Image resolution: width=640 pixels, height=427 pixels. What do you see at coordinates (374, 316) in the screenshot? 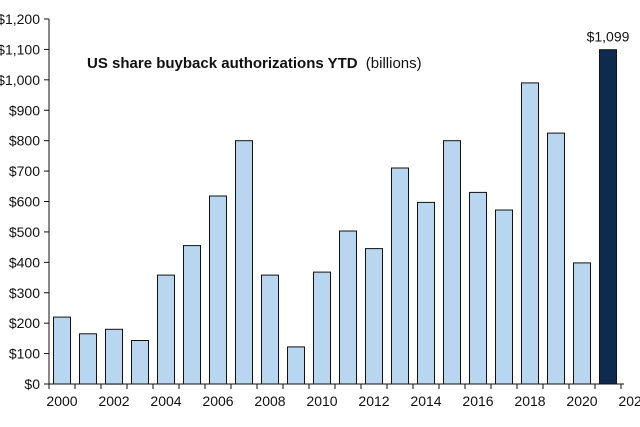
I see `bar-2012` at bounding box center [374, 316].